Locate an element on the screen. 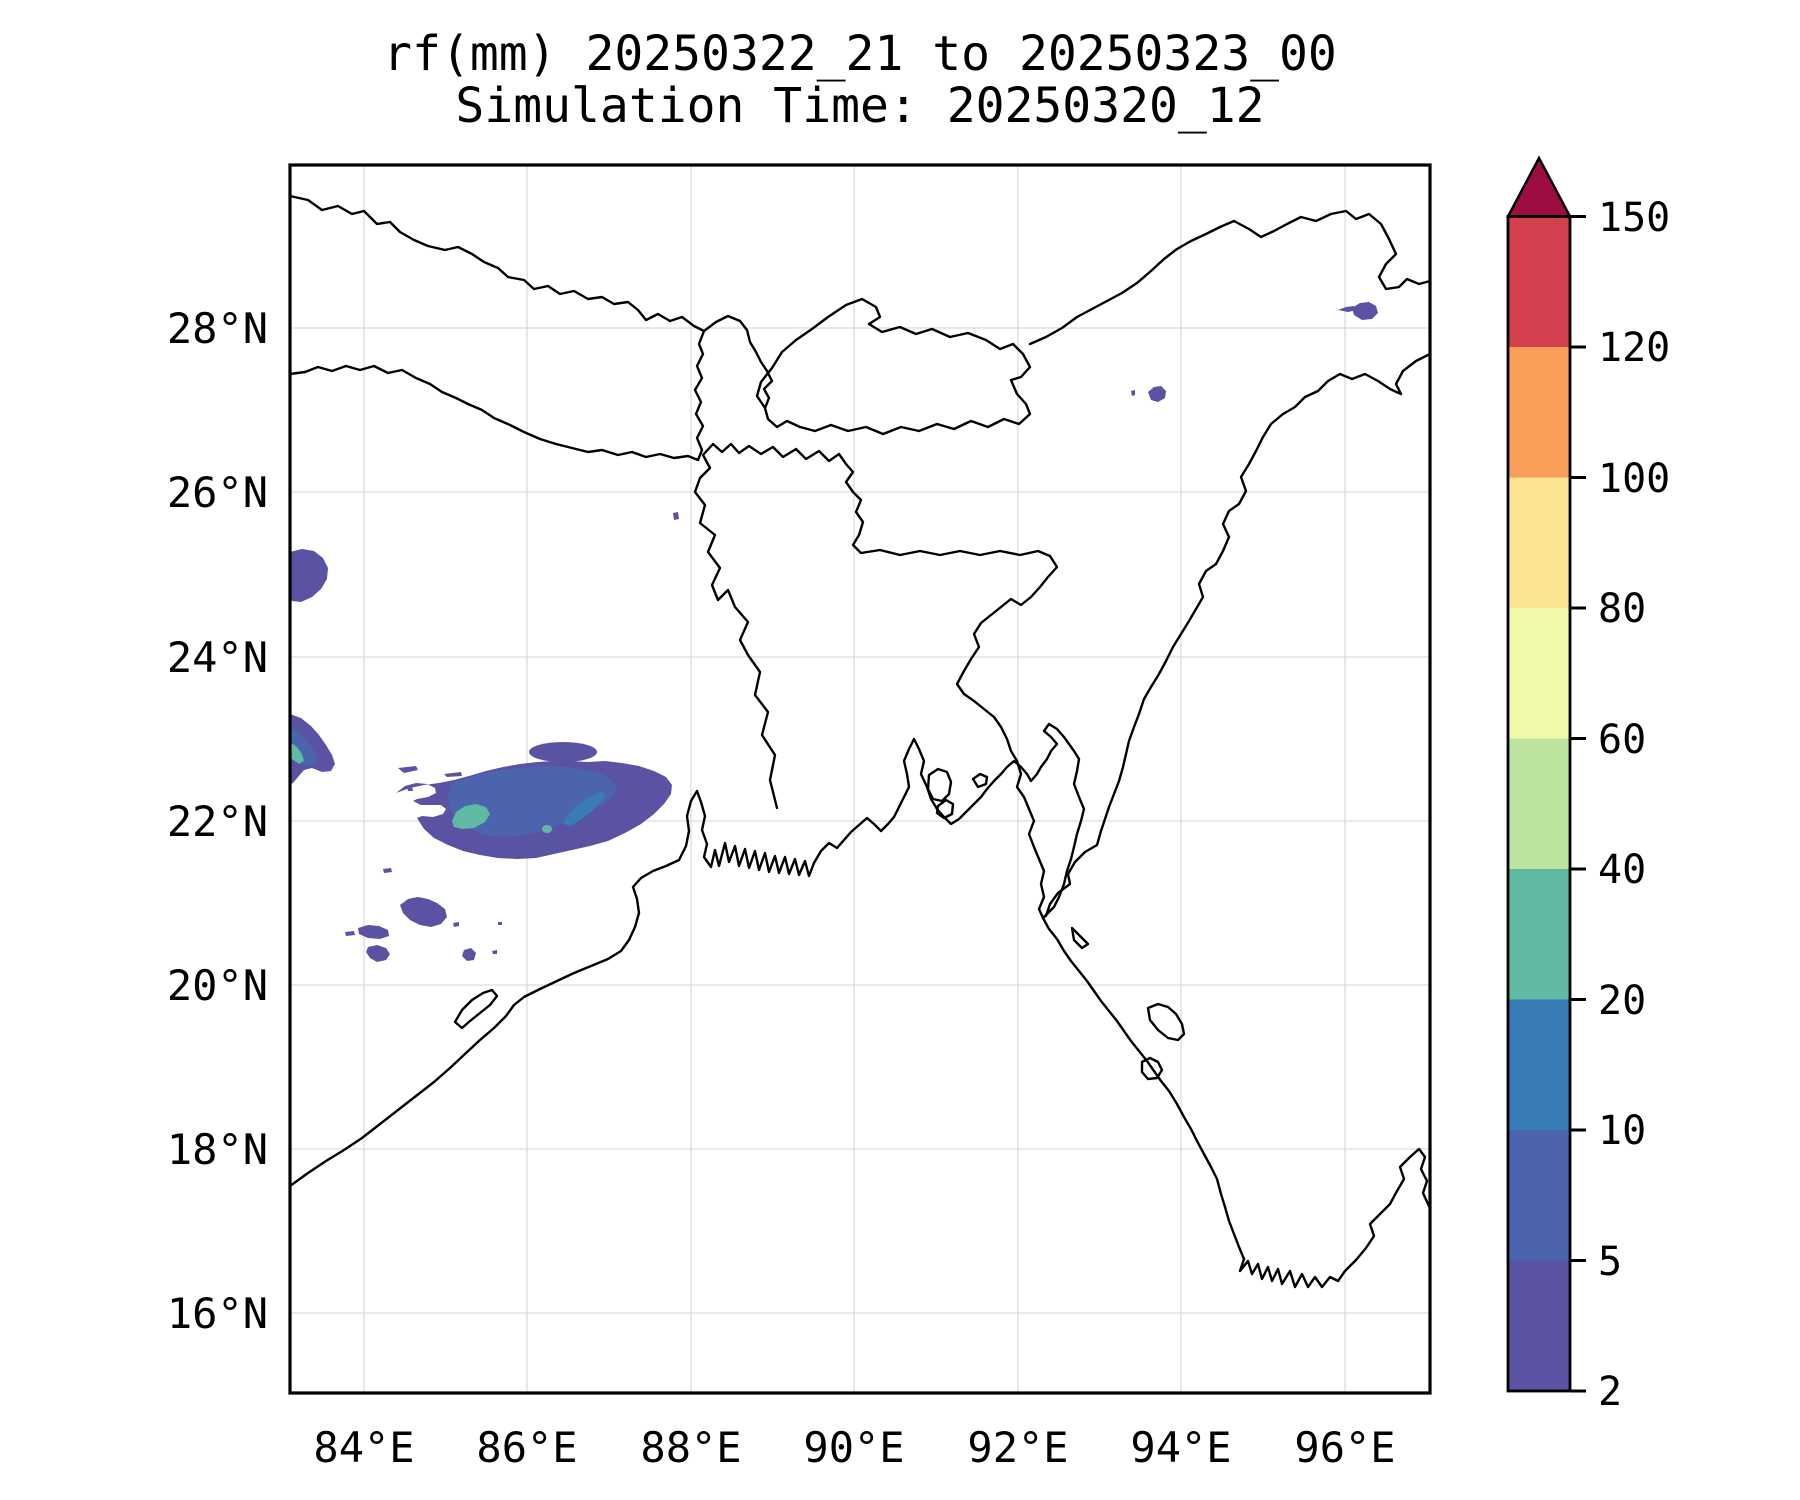  rain-patch-main-core is located at coordinates (471, 816).